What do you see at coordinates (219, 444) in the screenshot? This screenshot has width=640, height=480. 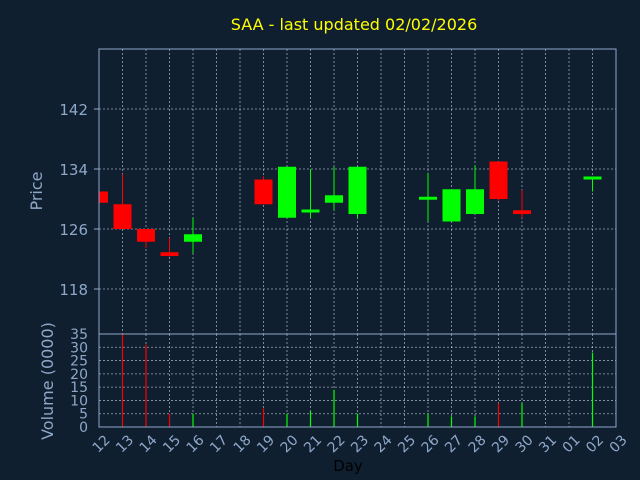 I see `x-tick-label: 17` at bounding box center [219, 444].